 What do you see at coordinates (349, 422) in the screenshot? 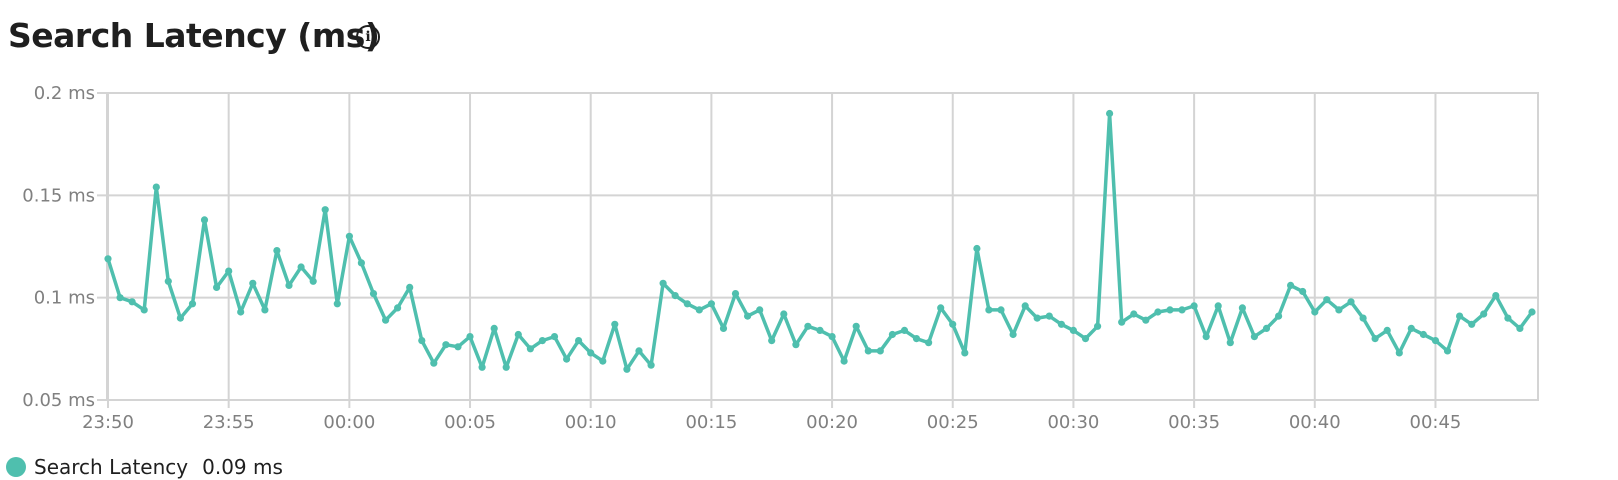
I see `x-tick-label: 00:00` at bounding box center [349, 422].